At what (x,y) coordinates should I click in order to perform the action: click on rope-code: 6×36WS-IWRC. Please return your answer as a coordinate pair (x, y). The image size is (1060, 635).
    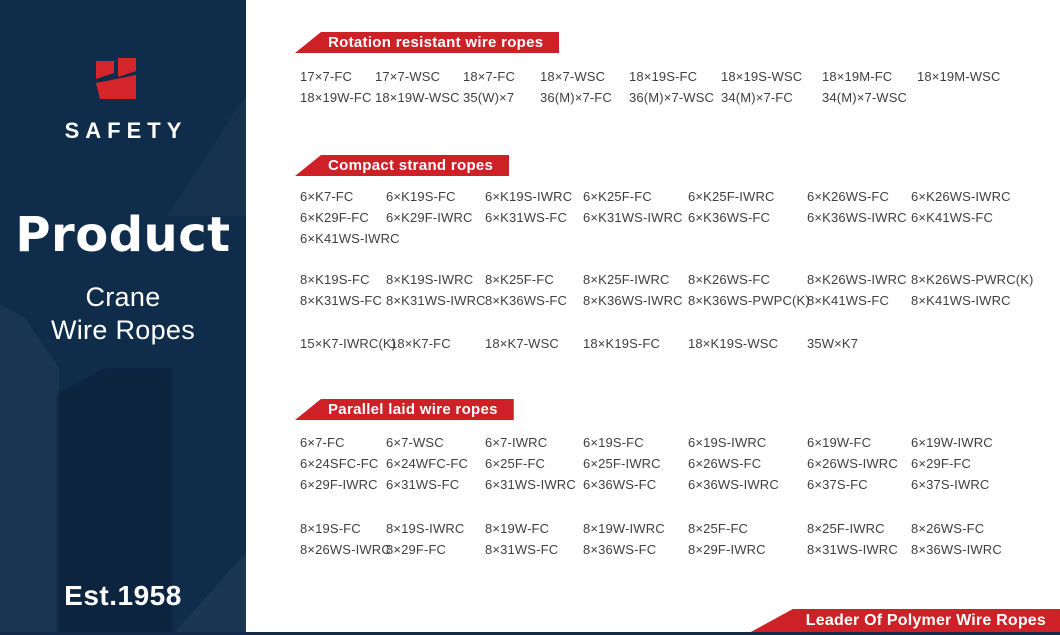
    Looking at the image, I should click on (733, 484).